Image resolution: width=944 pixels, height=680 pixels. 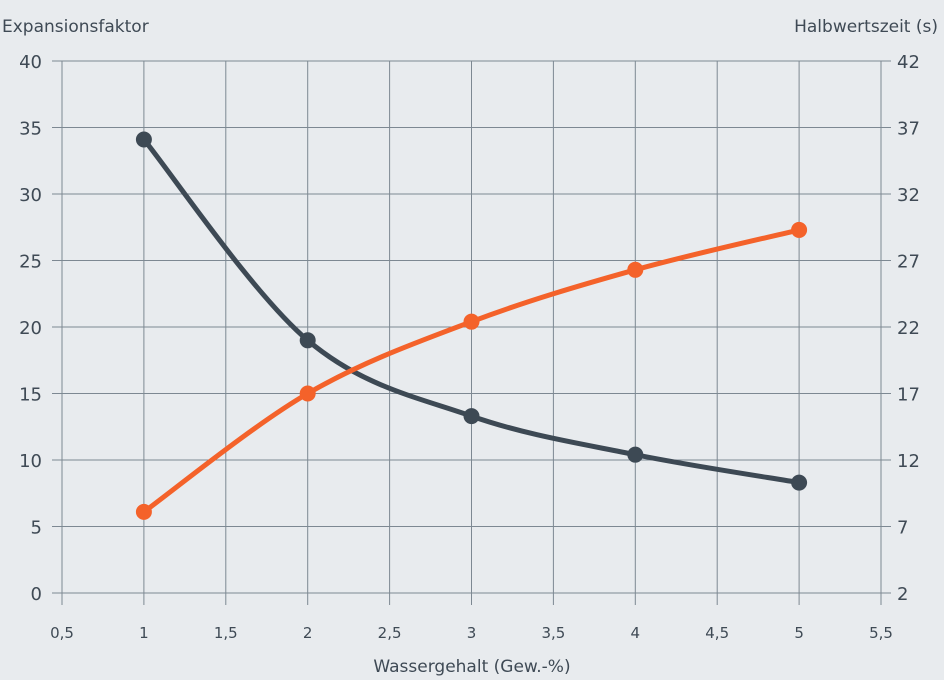 What do you see at coordinates (30, 461) in the screenshot?
I see `left-y-tick-label: 10` at bounding box center [30, 461].